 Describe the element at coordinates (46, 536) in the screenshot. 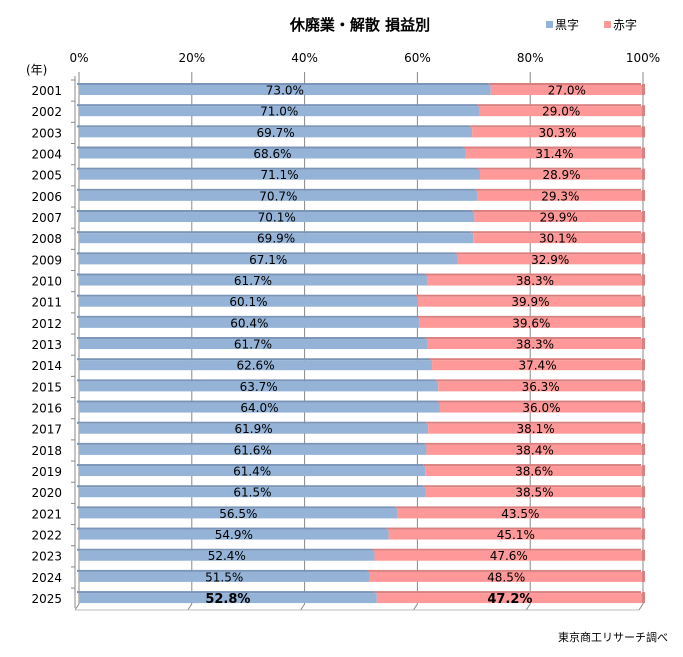

I see `y-tick-label: 2022` at that location.